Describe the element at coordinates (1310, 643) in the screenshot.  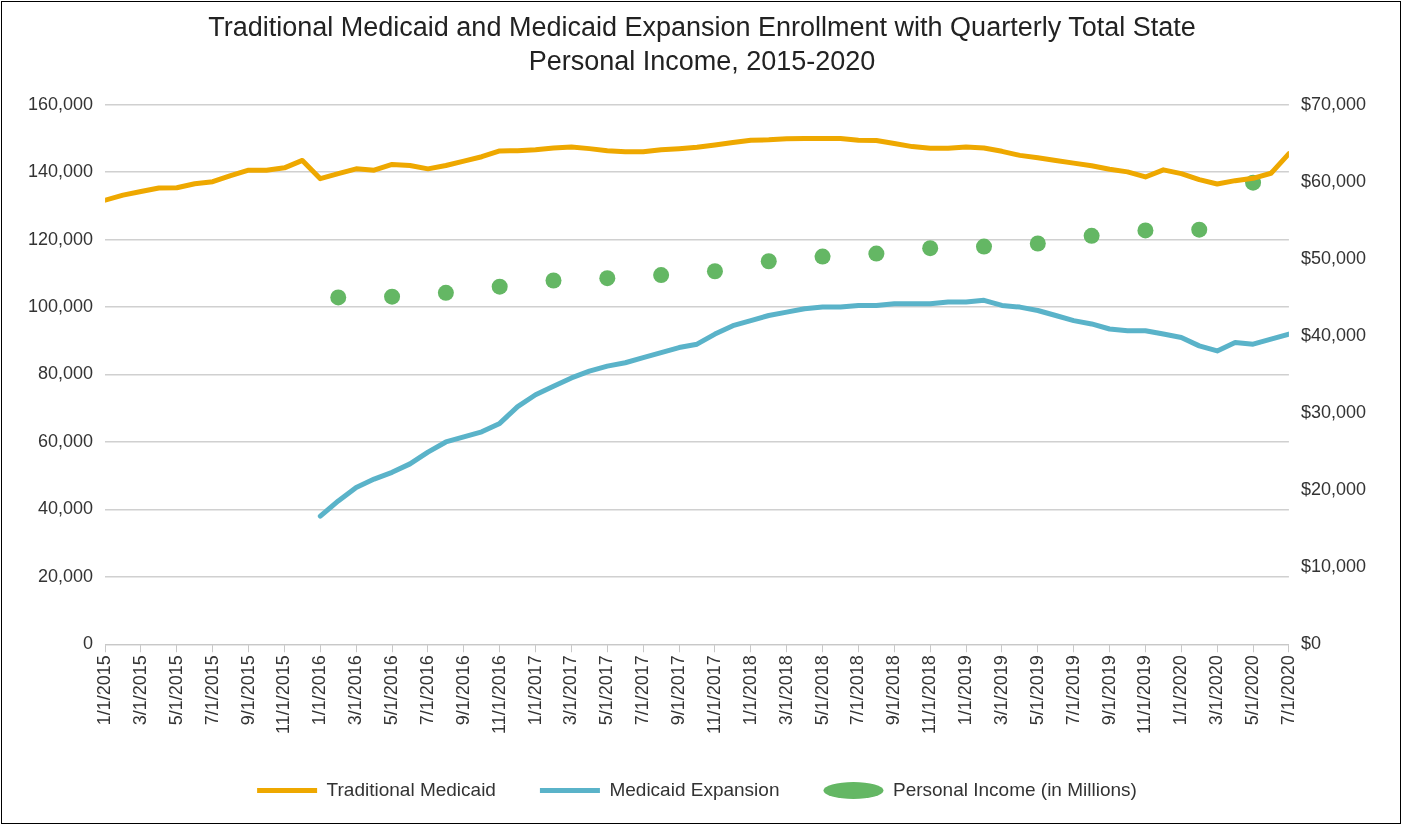
I see `y2-tick-label: $0` at that location.